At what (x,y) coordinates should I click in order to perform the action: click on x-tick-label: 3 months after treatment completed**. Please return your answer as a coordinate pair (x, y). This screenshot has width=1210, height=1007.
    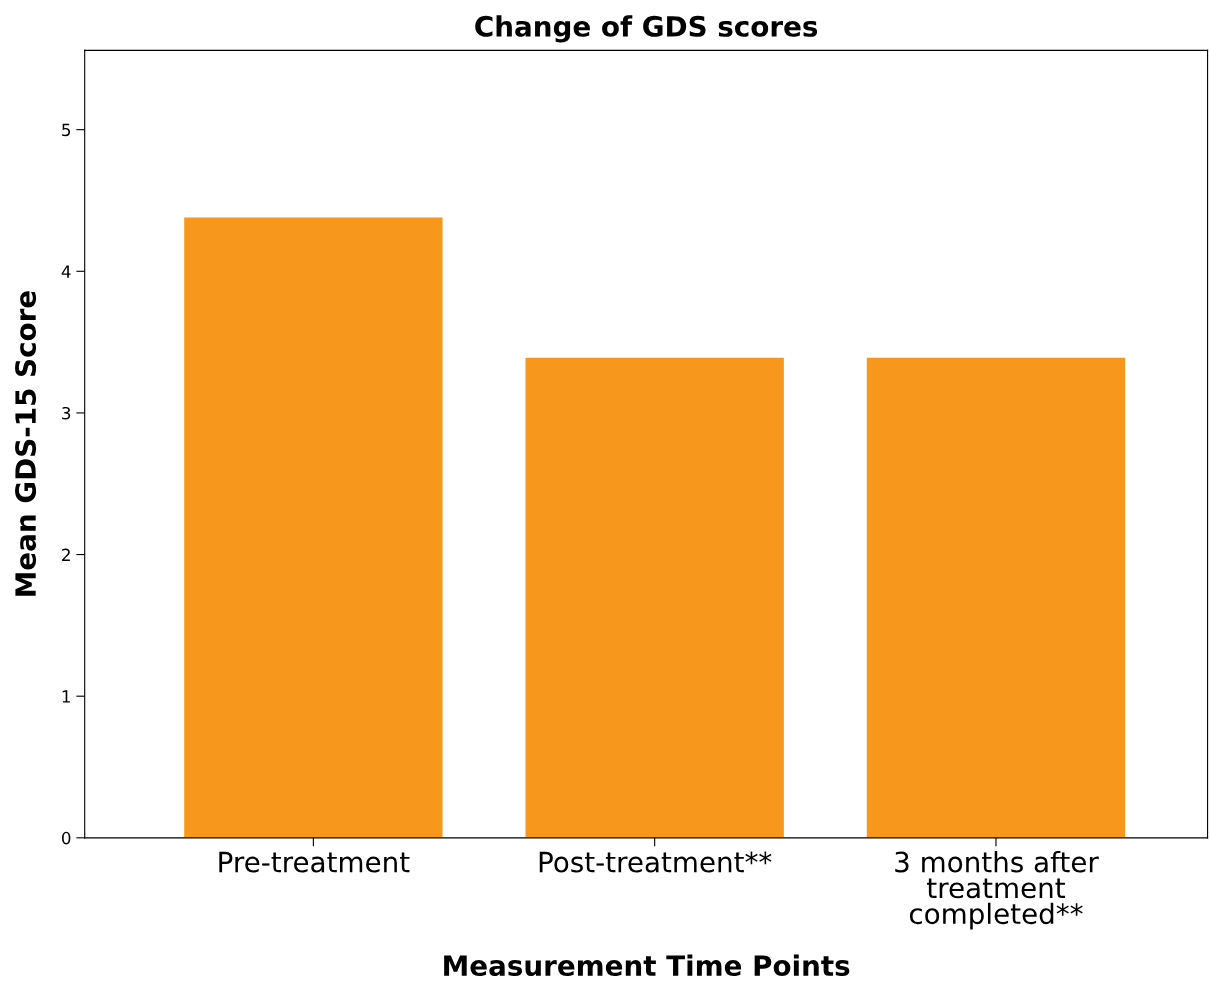
    Looking at the image, I should click on (997, 890).